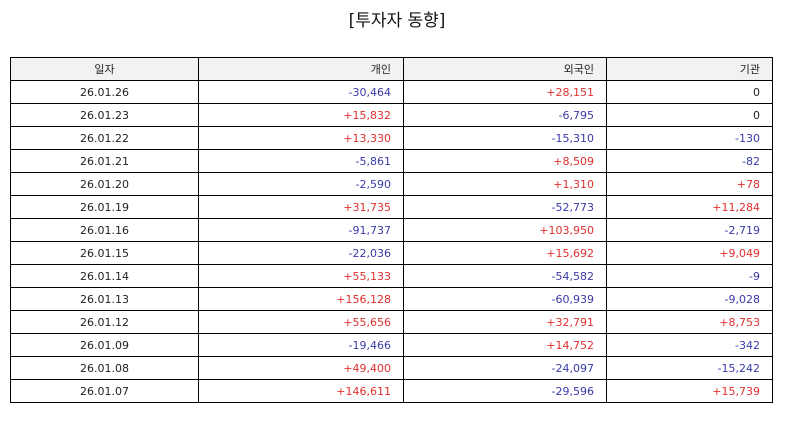  I want to click on table-row: 26.01.08 +49,400 -24,097 -15,242, so click(391, 368).